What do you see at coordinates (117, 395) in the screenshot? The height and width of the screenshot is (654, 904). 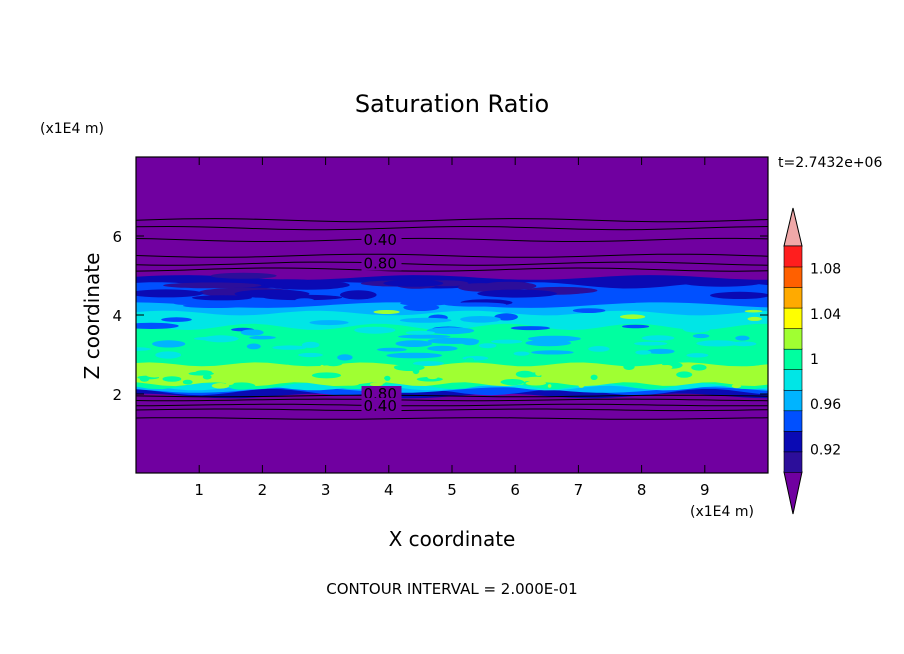 I see `y-tick-label: 2` at bounding box center [117, 395].